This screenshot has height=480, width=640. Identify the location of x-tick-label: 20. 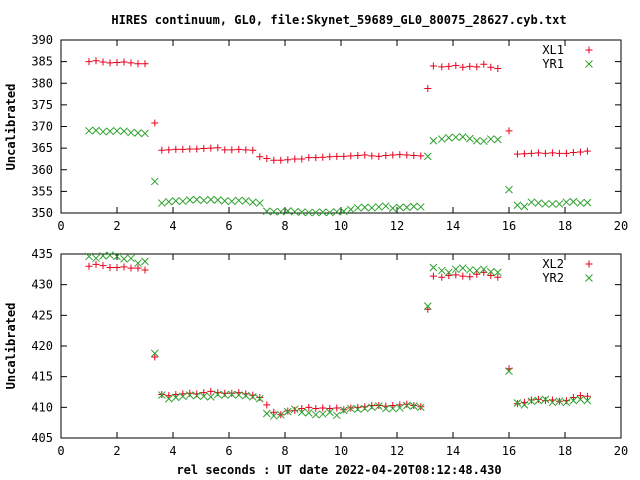
(621, 451).